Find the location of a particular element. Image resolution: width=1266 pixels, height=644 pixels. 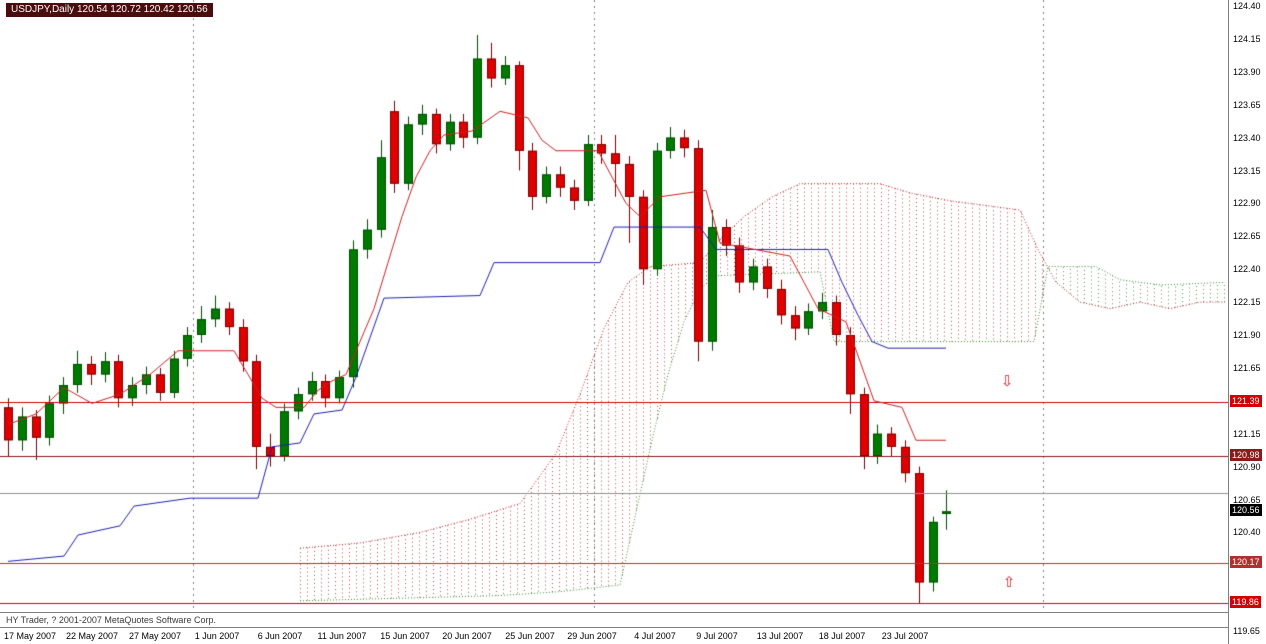

symbol-ohlc-title: USDJPY,Daily 120.54 120.72 120.42 120.56 is located at coordinates (109, 10).